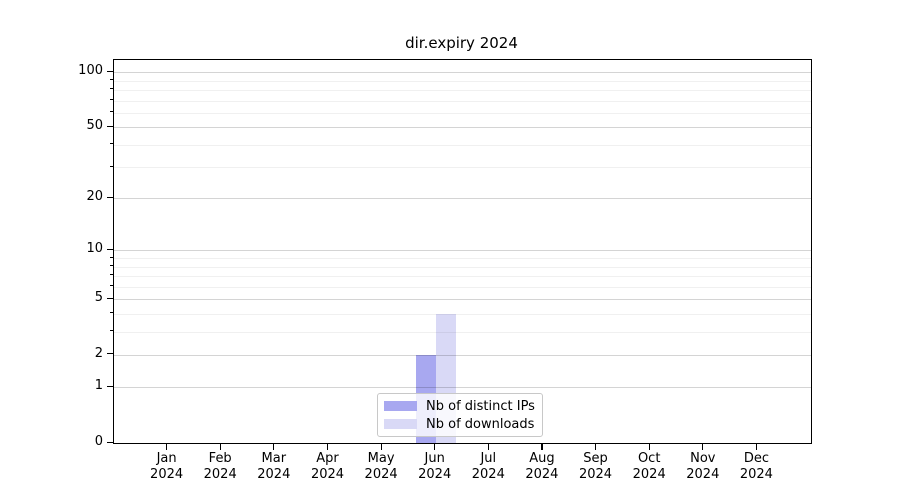 This screenshot has height=500, width=900. Describe the element at coordinates (461, 43) in the screenshot. I see `chart-title: dir.expiry 2024` at that location.